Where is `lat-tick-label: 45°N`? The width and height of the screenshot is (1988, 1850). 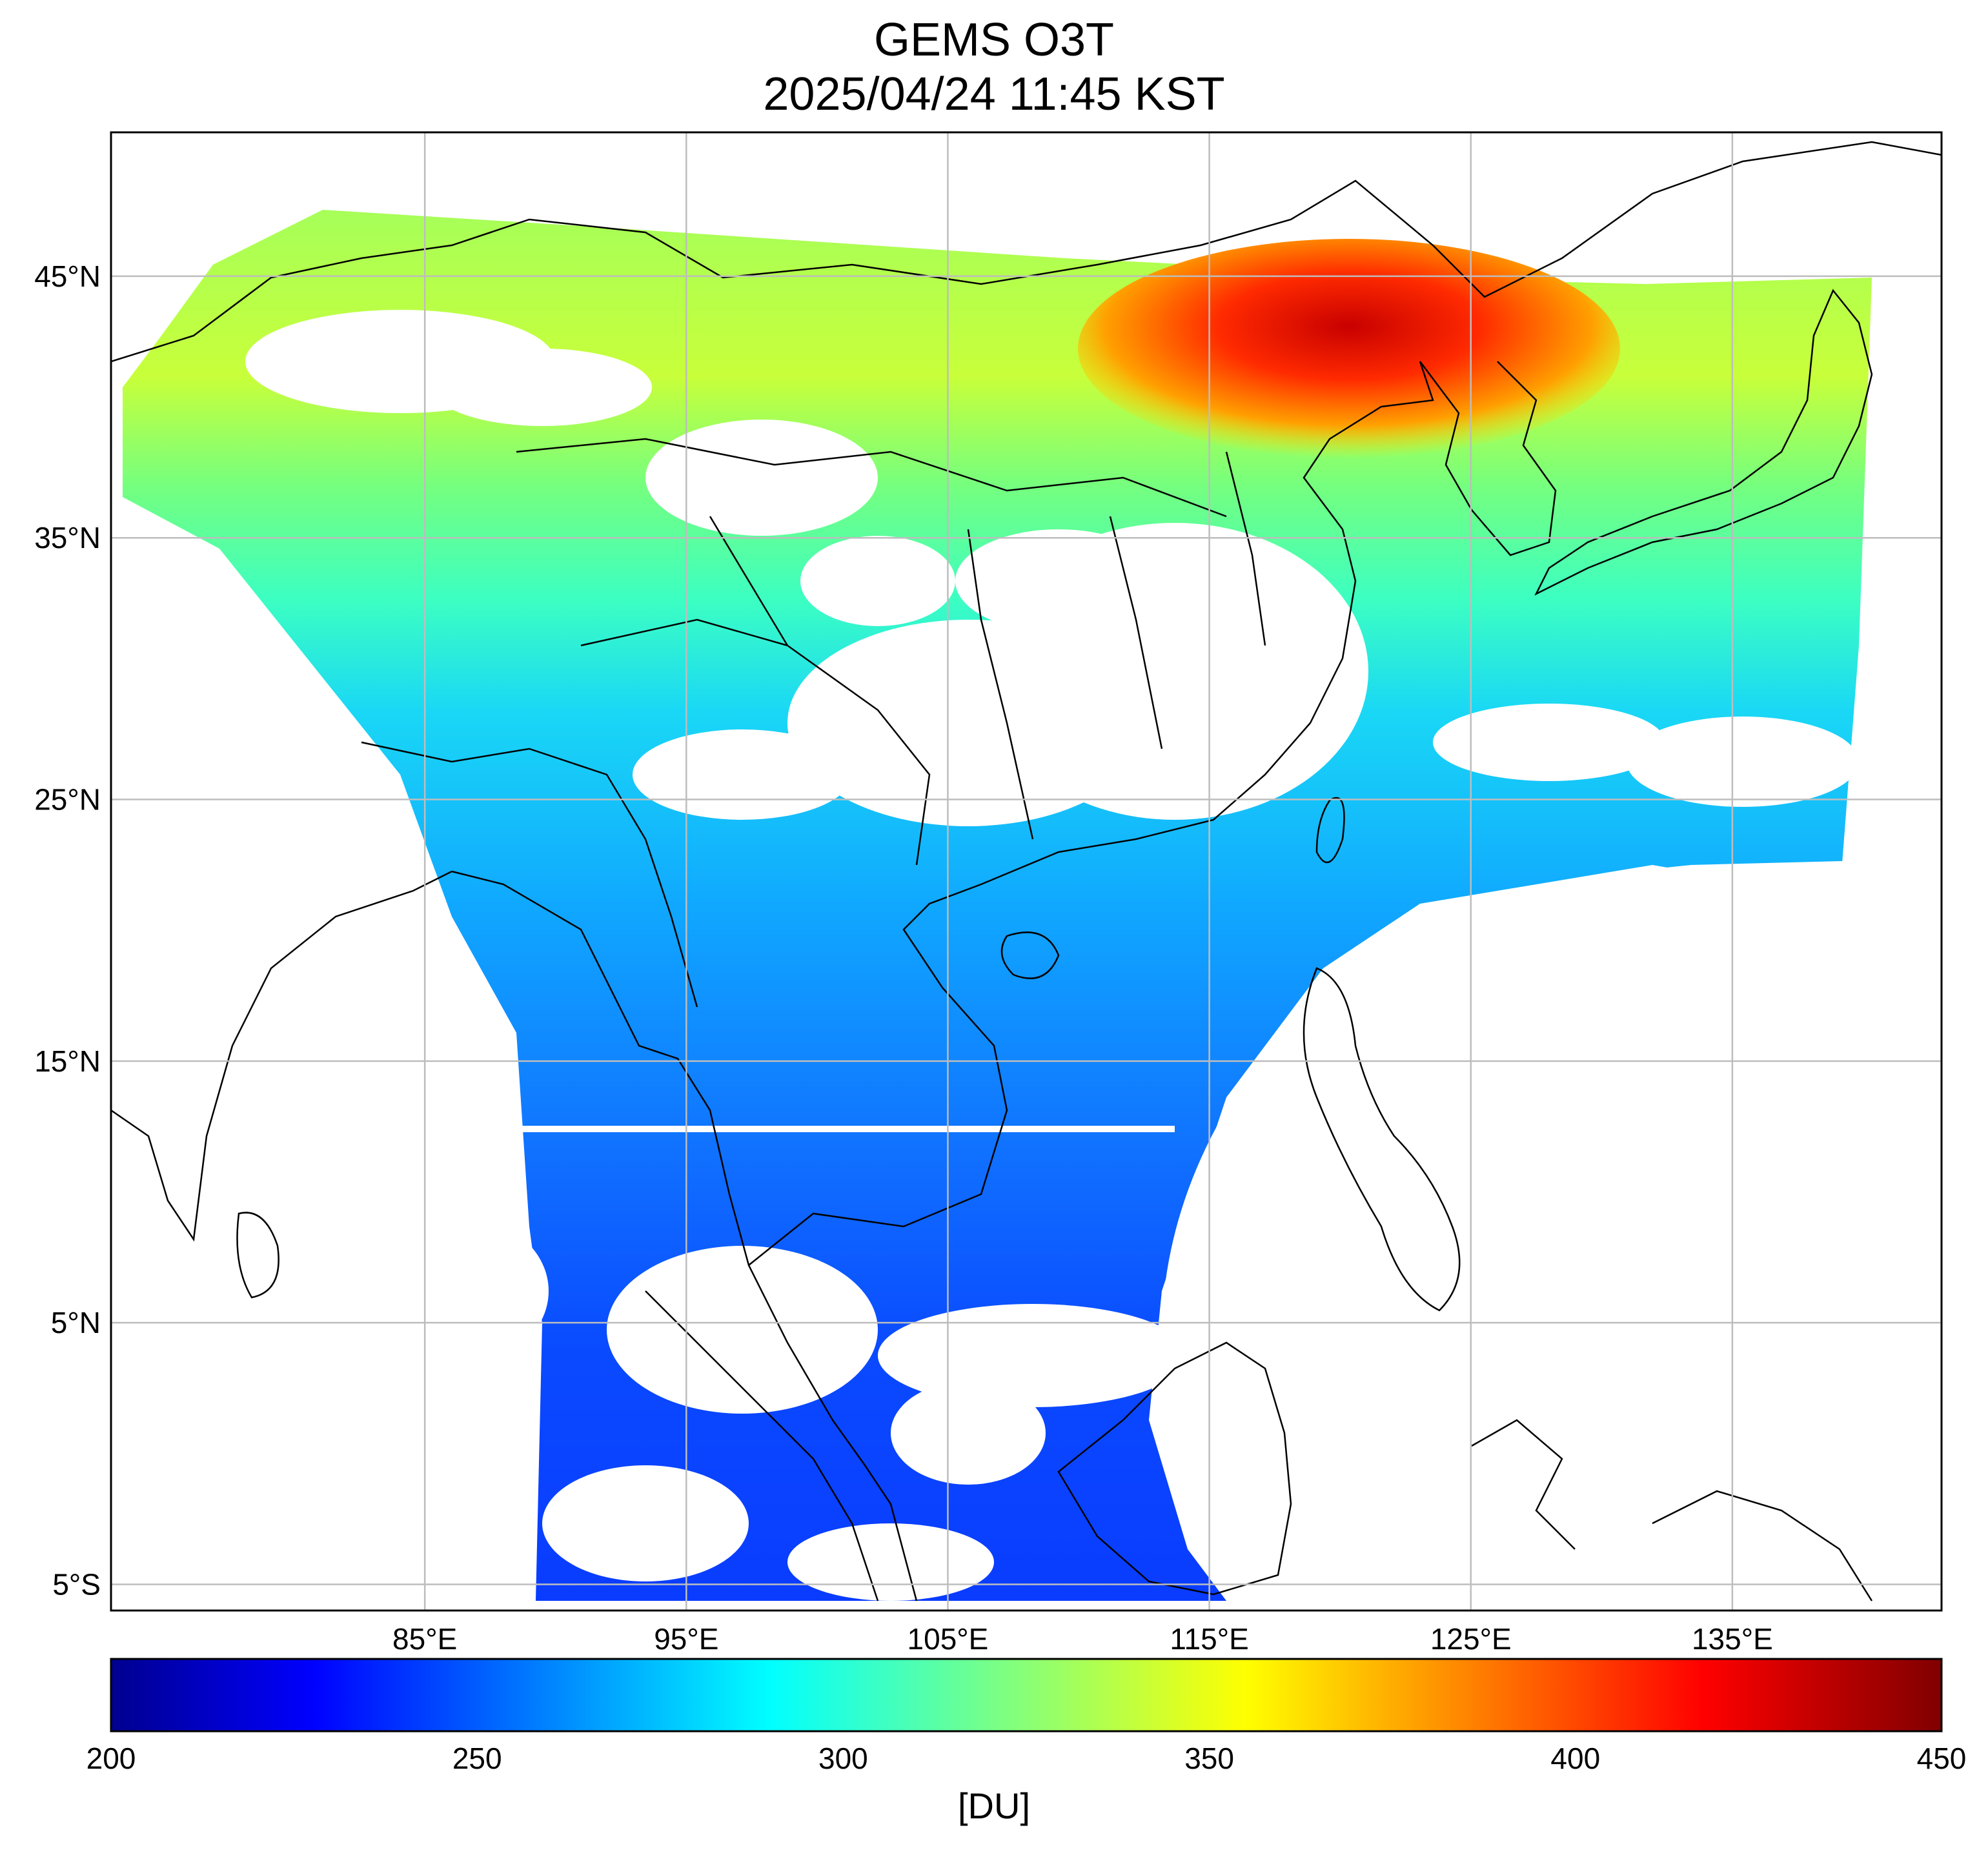
lat-tick-label: 45°N is located at coordinates (67, 276).